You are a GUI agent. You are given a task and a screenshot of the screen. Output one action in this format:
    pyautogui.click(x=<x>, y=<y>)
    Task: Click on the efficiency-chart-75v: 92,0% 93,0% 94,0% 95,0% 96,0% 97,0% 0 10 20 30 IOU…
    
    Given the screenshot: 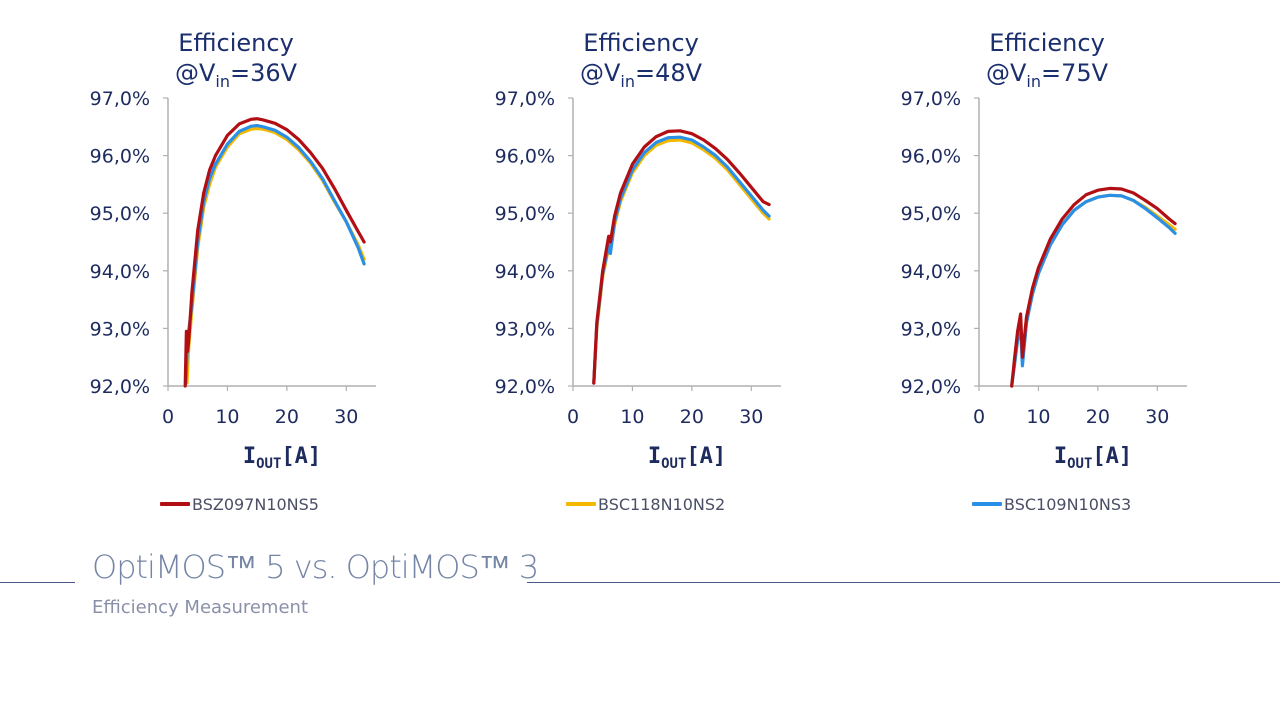 What is the action you would take?
    pyautogui.click(x=1044, y=280)
    